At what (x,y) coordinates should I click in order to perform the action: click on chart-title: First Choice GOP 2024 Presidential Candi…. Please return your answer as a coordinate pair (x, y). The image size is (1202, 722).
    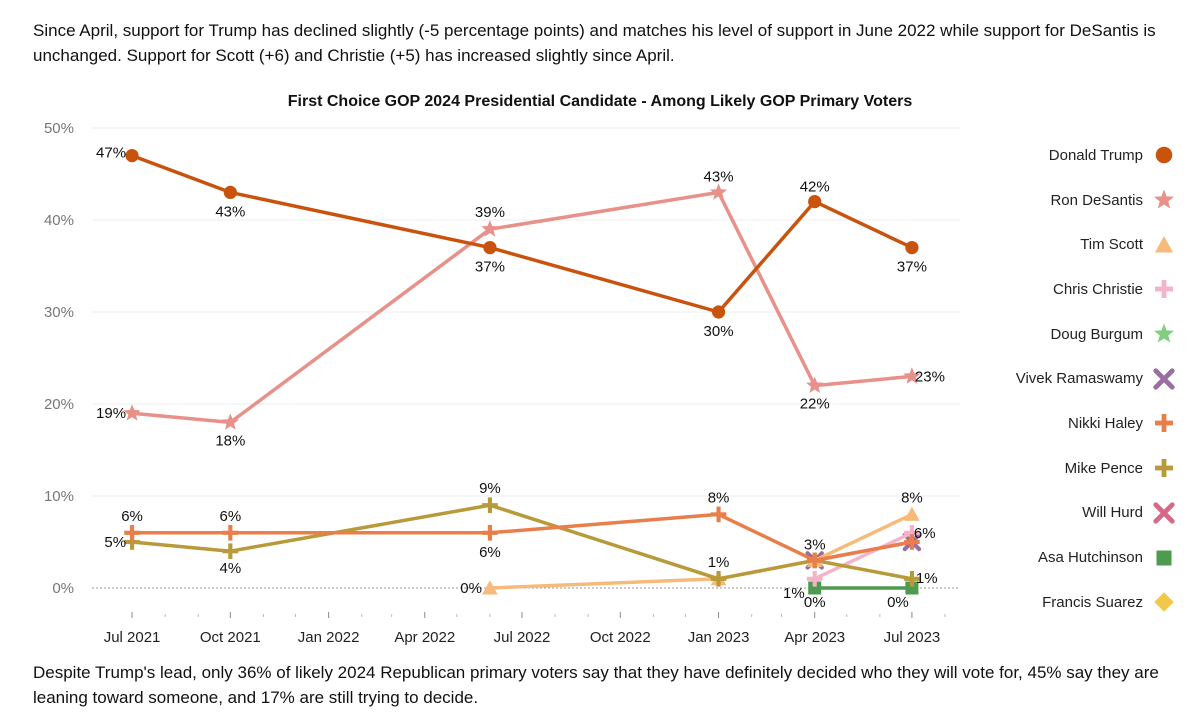
    Looking at the image, I should click on (600, 101).